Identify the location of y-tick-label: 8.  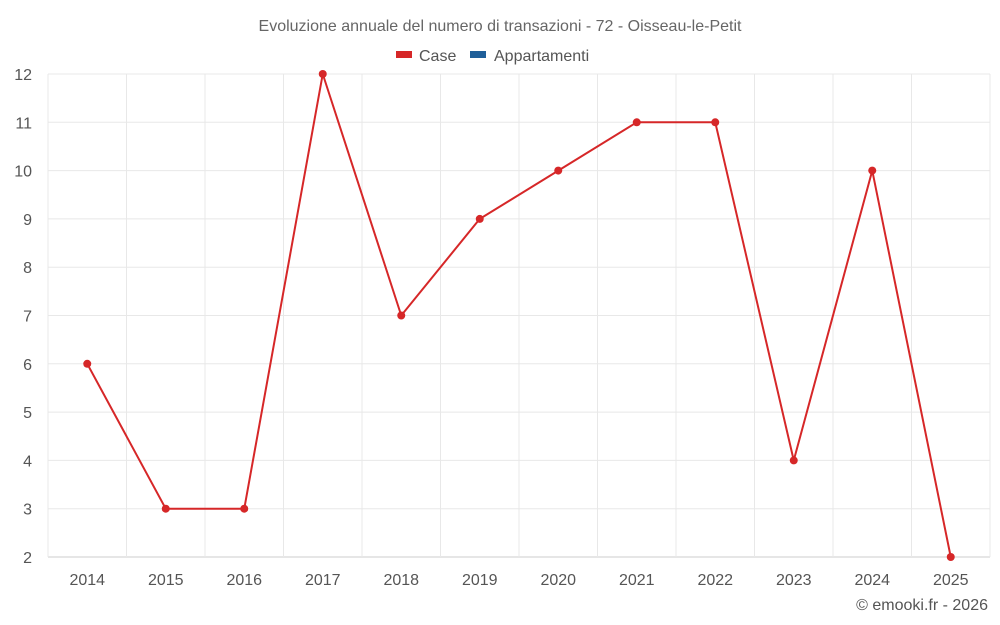
(27, 268).